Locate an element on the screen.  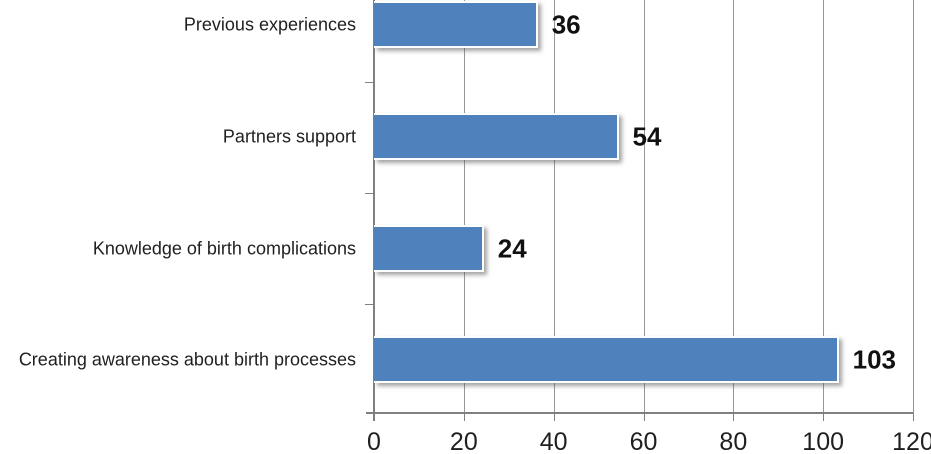
x-axis-tick-label-0: 0 is located at coordinates (374, 441).